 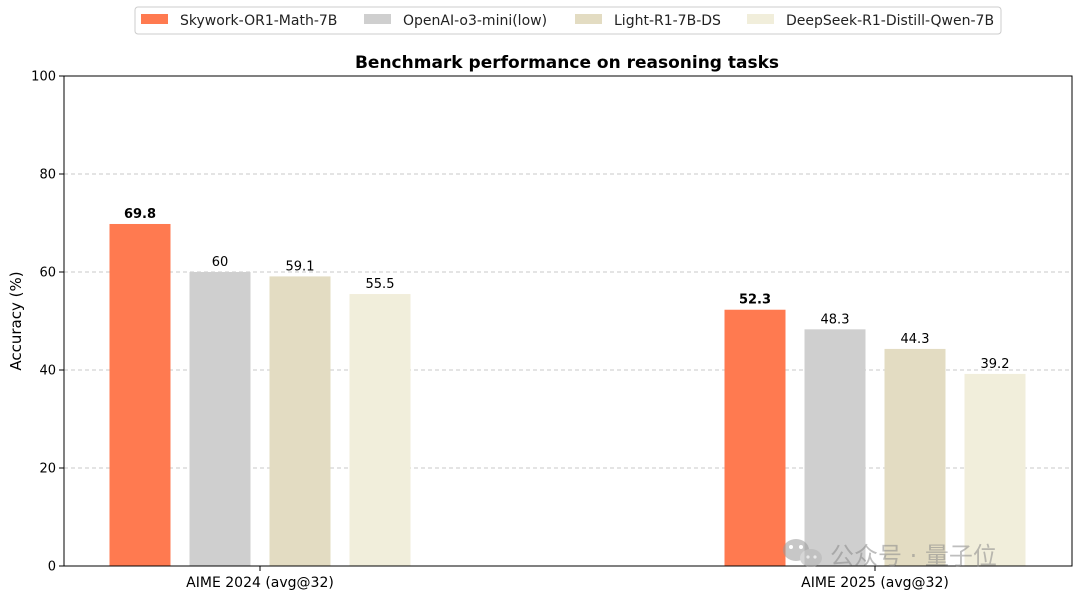 What do you see at coordinates (16, 320) in the screenshot?
I see `y-axis-label: Accuracy (%)` at bounding box center [16, 320].